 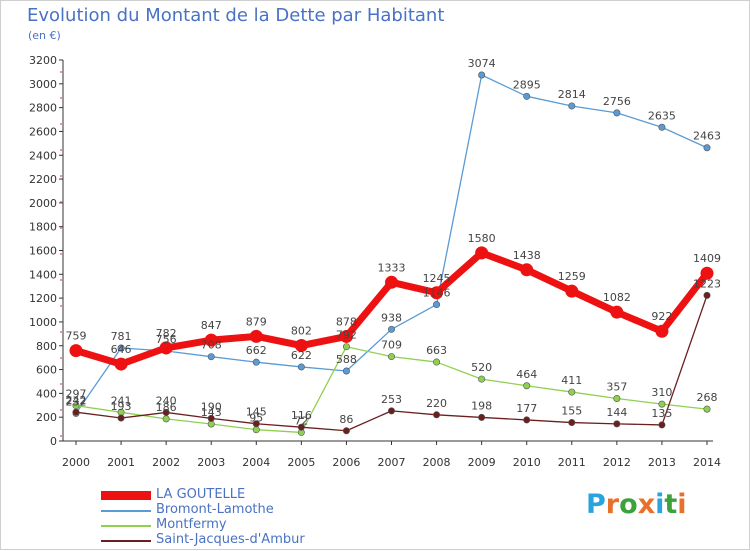 I want to click on y-tick-label: 800, so click(x=46, y=346).